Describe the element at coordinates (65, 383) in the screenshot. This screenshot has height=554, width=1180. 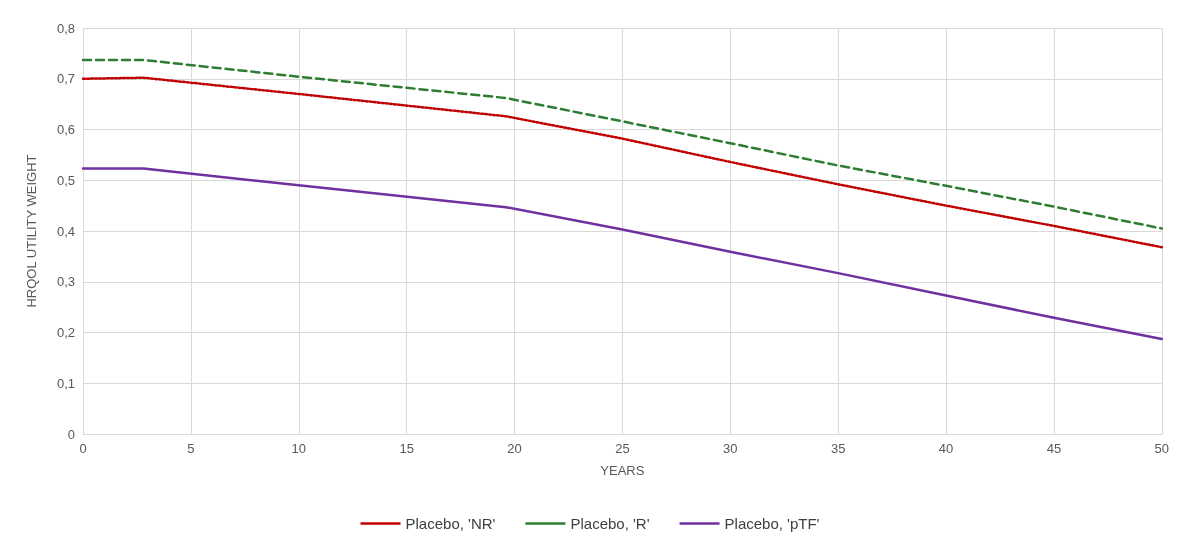
I see `y-tick-label: 0,1` at that location.